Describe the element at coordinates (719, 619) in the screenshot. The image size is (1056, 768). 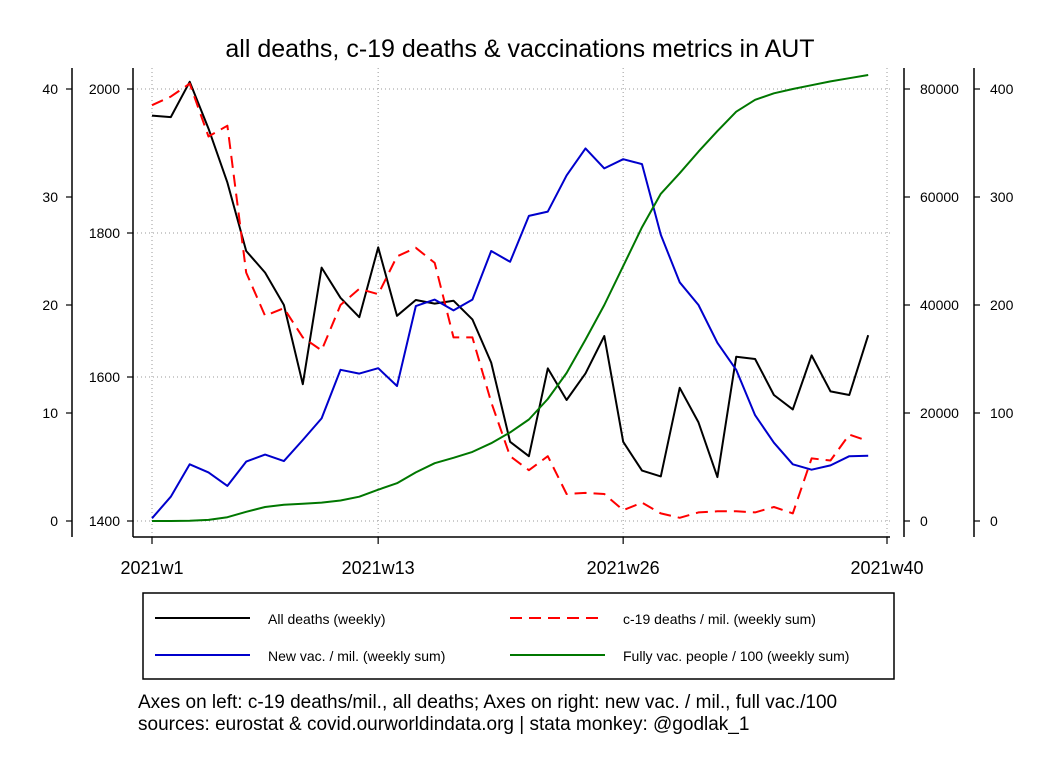
I see `legend-label-c19-deaths: c-19 deaths / mil. (weekly sum)` at that location.